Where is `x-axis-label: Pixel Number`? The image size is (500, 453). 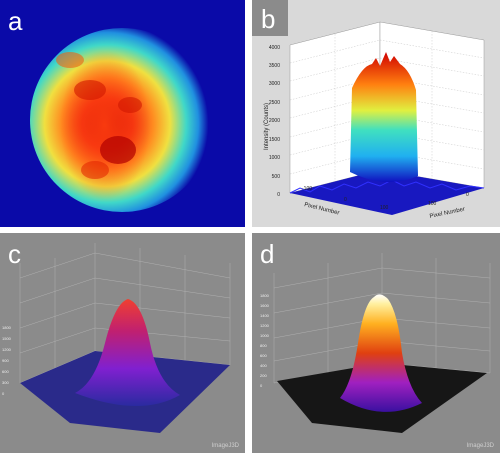 x-axis-label: Pixel Number is located at coordinates (322, 209).